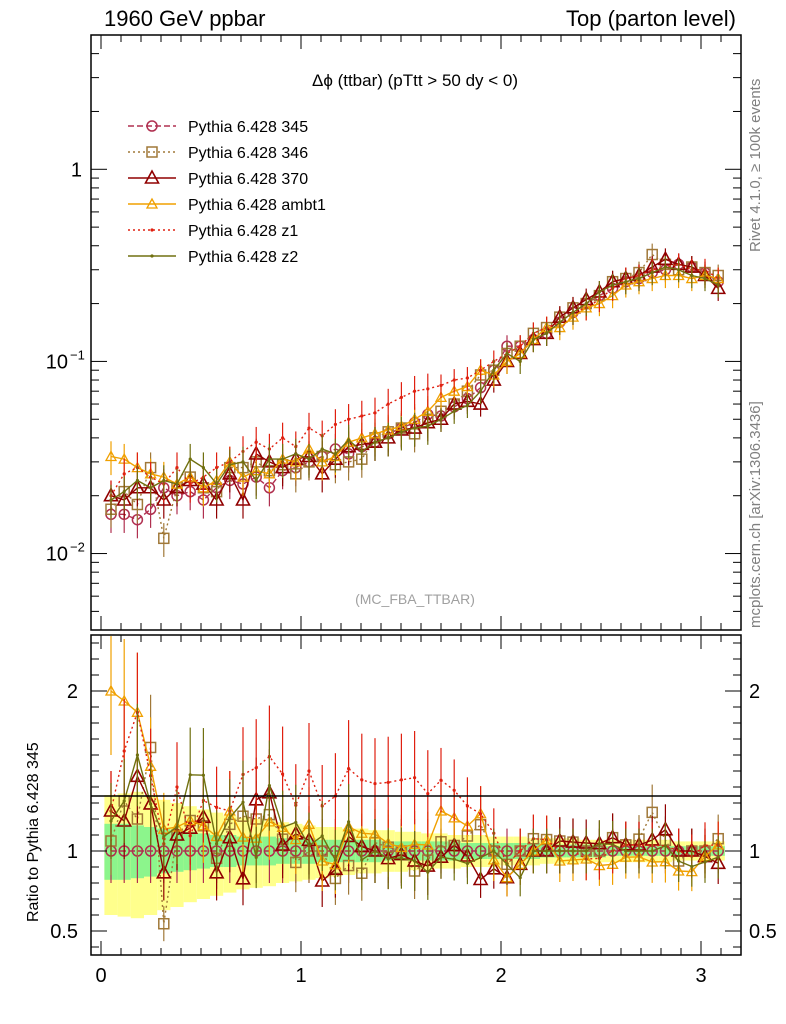 This screenshot has width=786, height=1024. What do you see at coordinates (763, 932) in the screenshot?
I see `ratio-tick-label-right: 0.5` at bounding box center [763, 932].